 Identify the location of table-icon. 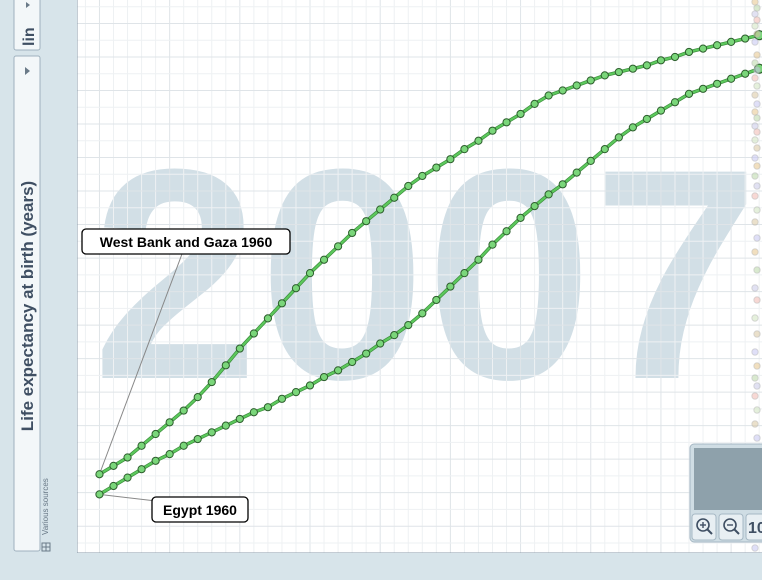
(46, 547).